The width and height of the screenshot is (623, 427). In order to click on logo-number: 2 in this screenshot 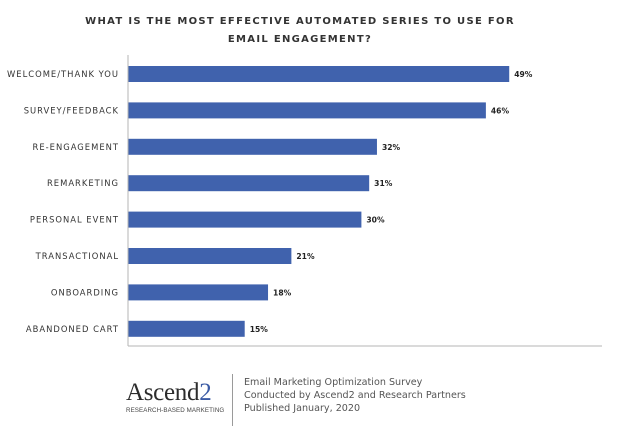, I will do `click(205, 392)`.